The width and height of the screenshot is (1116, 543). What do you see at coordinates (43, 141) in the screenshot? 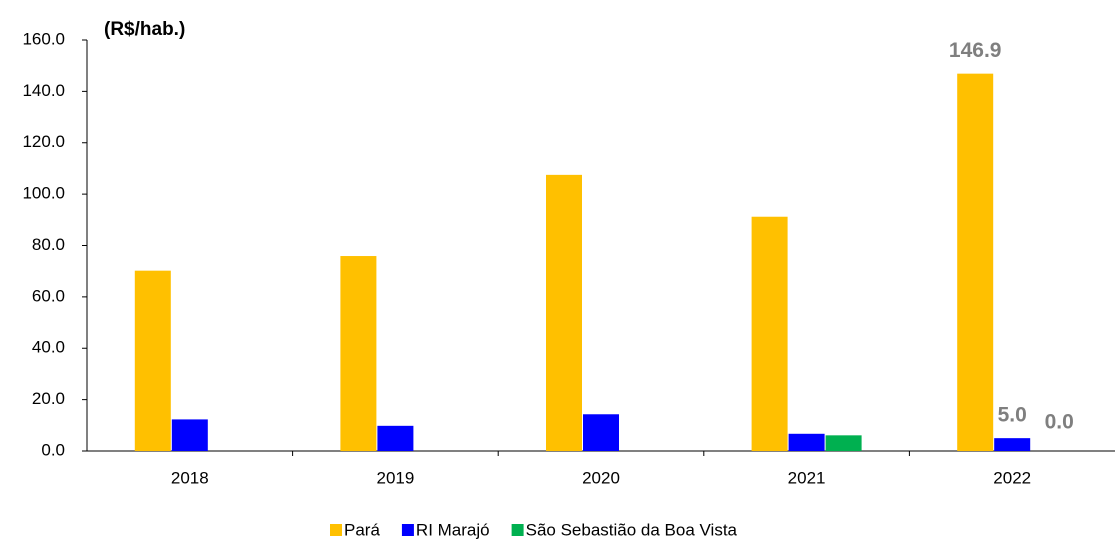
I see `y-tick-label: 120.0` at bounding box center [43, 141].